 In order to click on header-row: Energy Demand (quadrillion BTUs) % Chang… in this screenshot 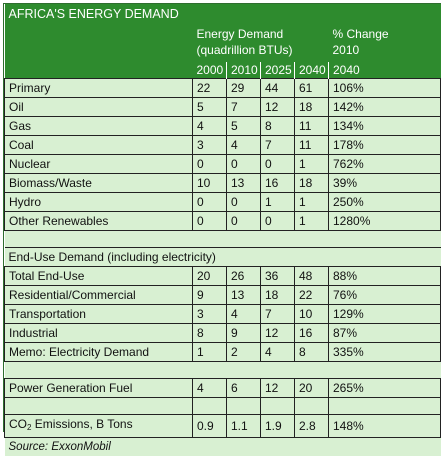, I will do `click(223, 43)`.